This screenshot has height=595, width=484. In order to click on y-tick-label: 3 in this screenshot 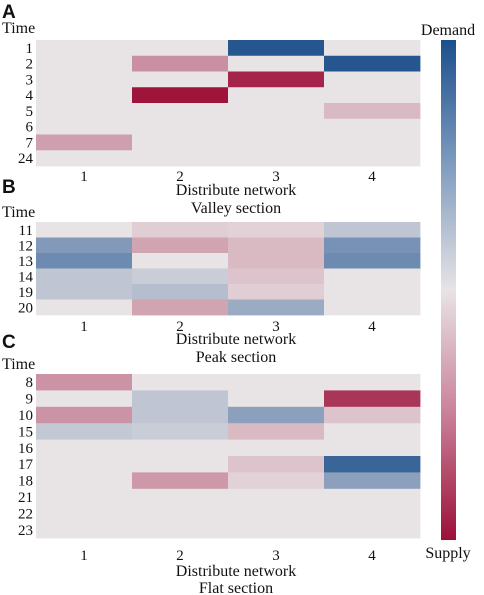, I will do `click(30, 80)`.